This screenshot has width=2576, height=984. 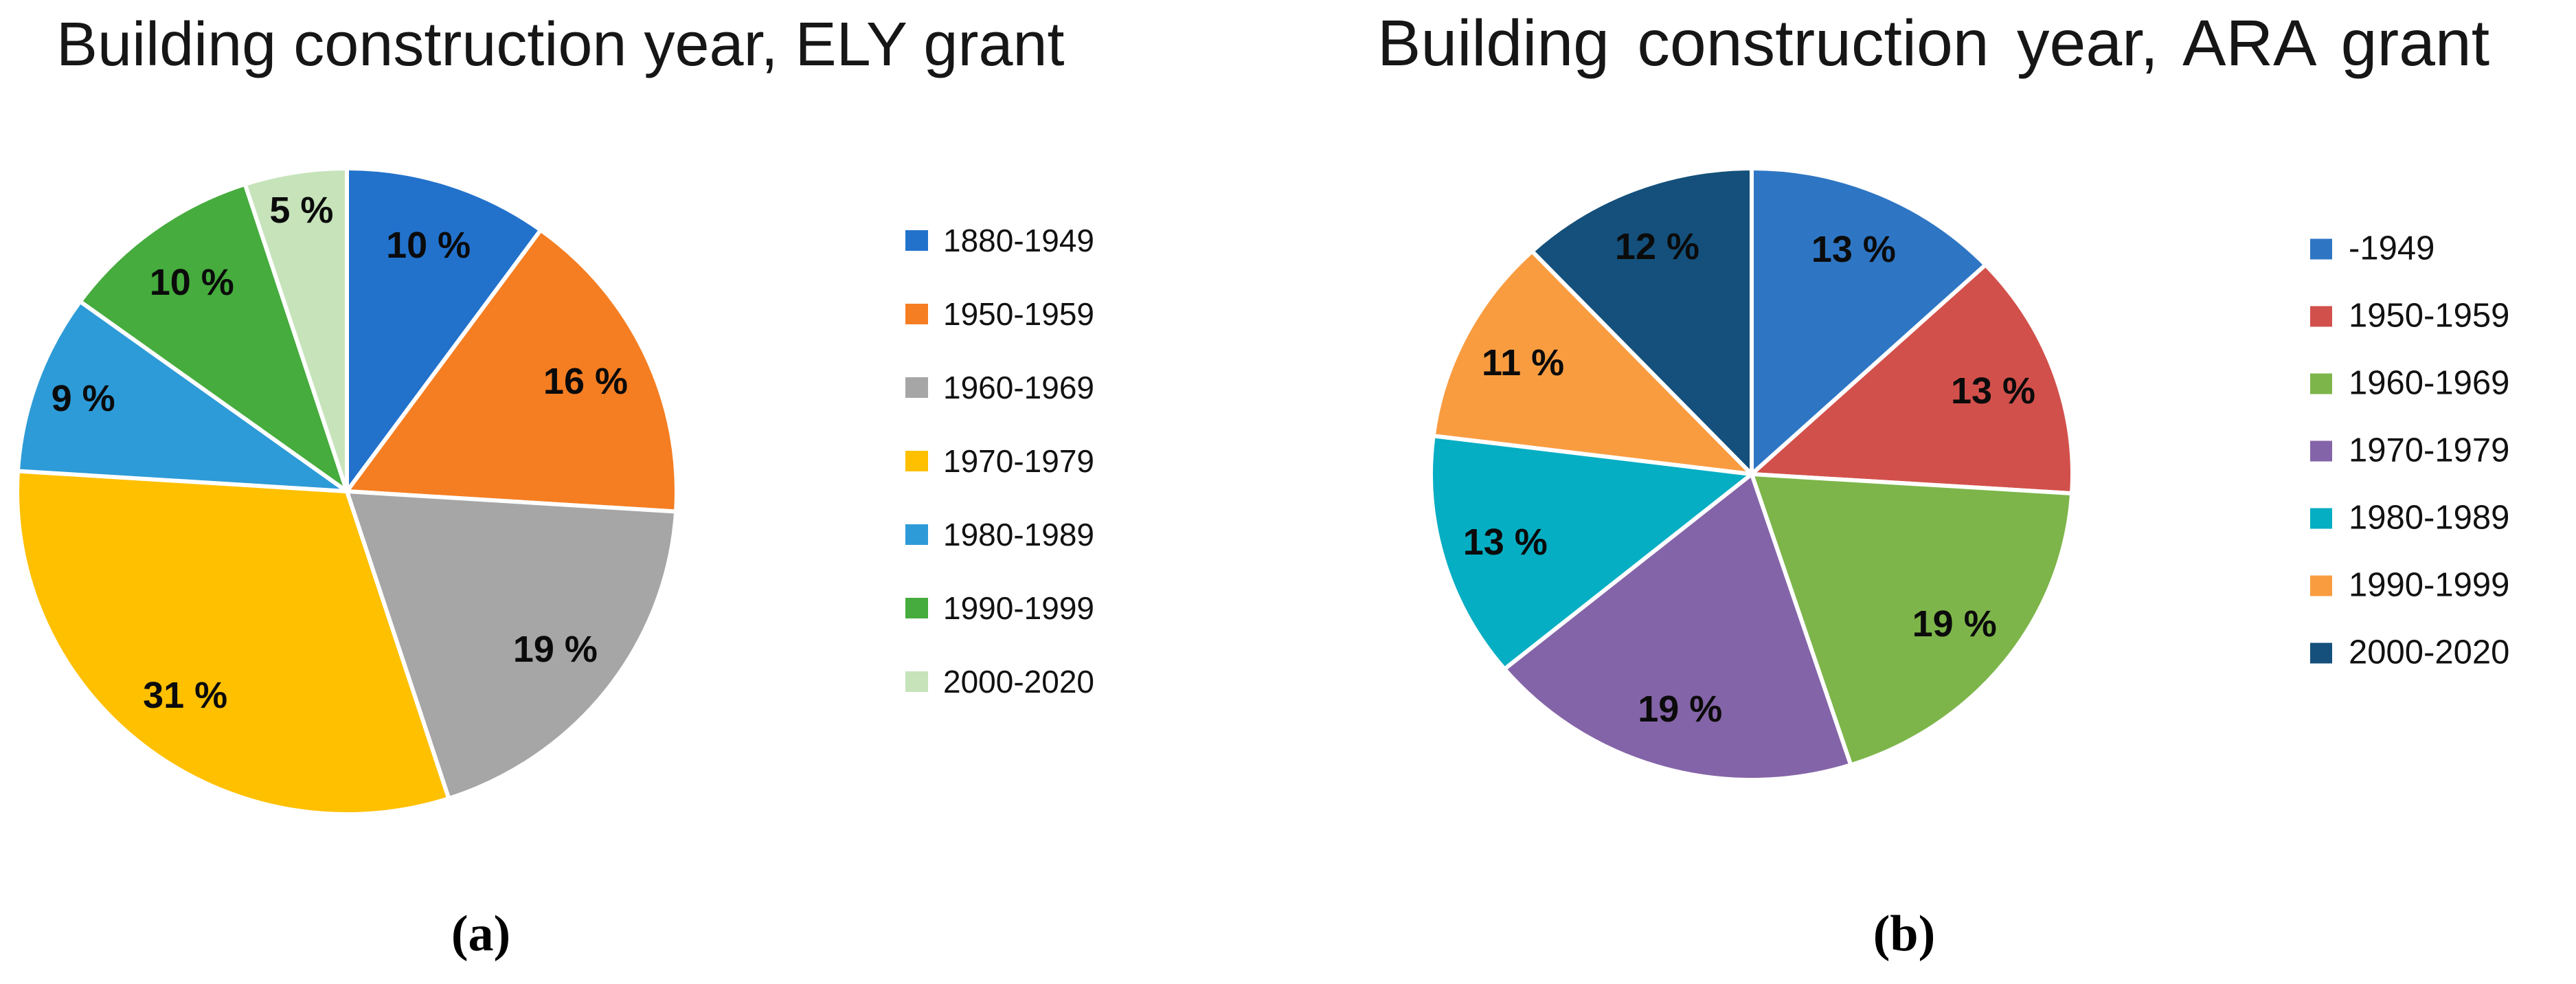 I want to click on legend-item-1950-1959: 1950-1959, so click(x=2410, y=316).